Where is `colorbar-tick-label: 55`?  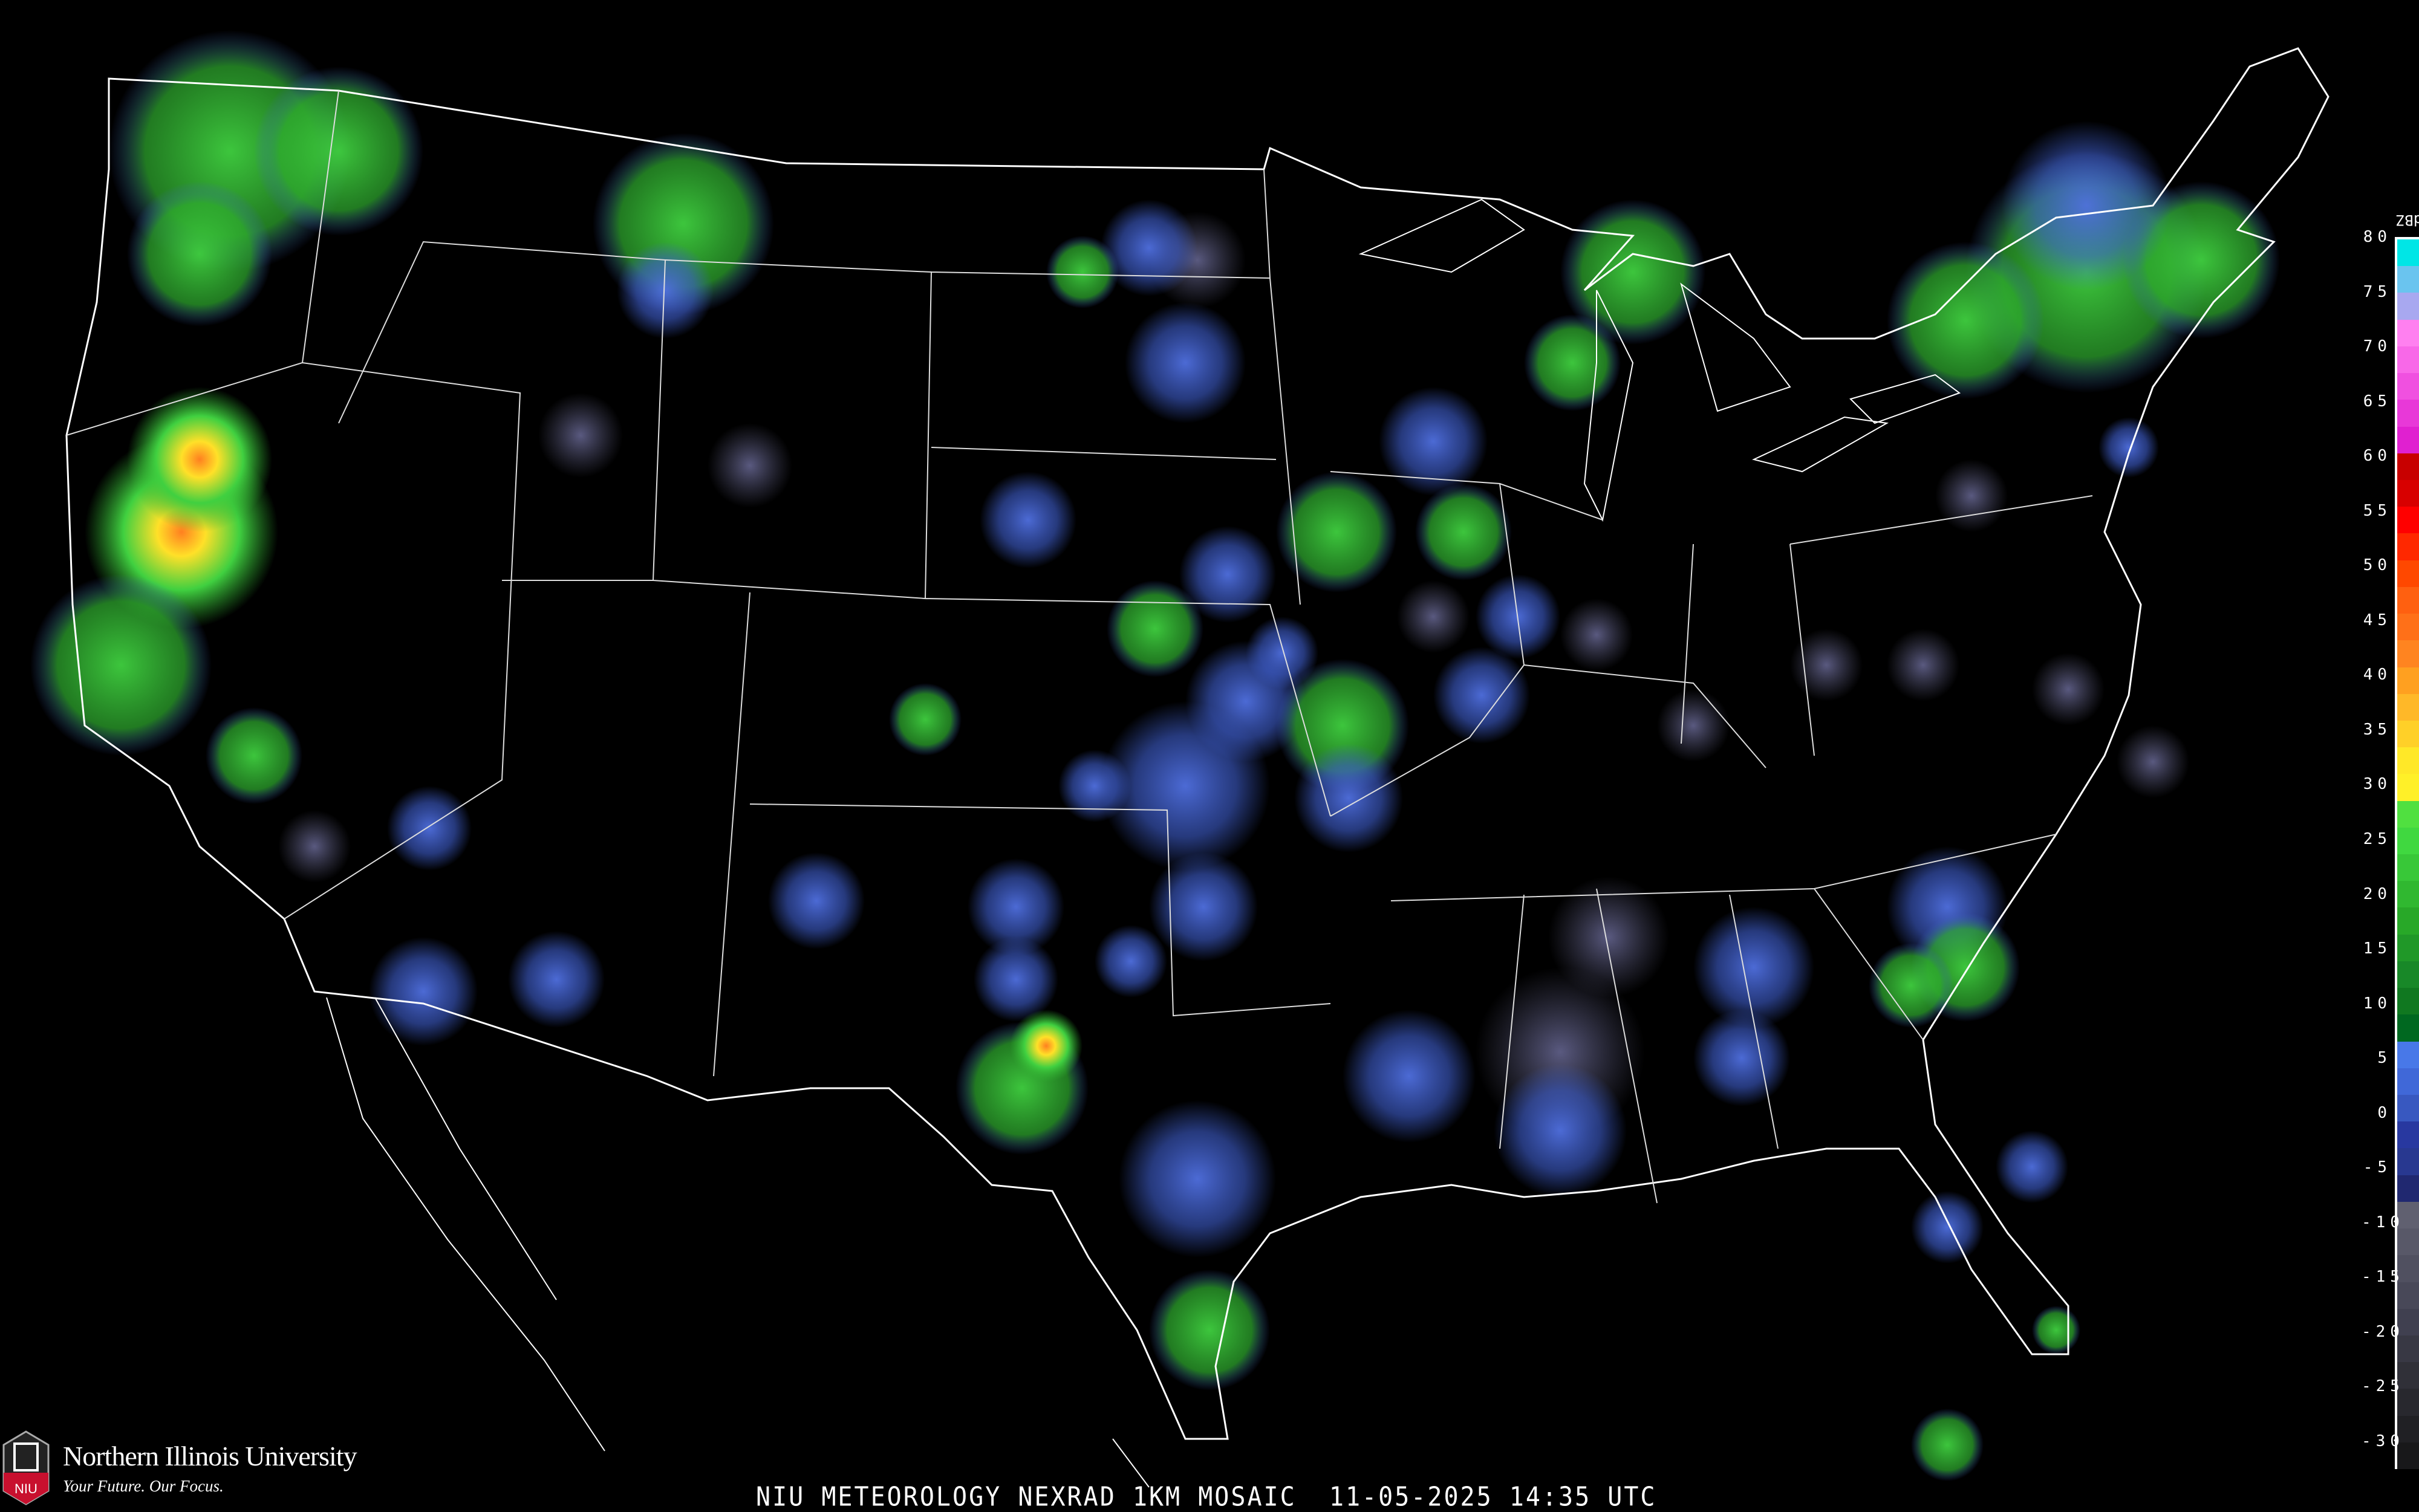
colorbar-tick-label: 55 is located at coordinates (2377, 510).